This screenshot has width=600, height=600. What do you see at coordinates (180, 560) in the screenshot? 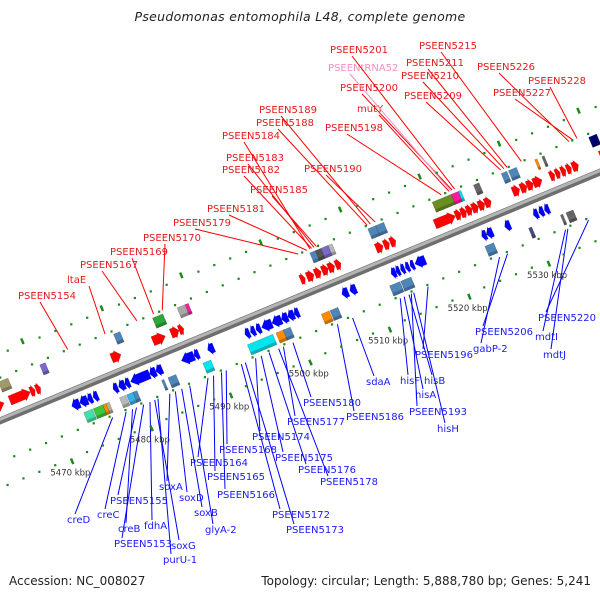
I see `gene-label: purU-1` at bounding box center [180, 560].